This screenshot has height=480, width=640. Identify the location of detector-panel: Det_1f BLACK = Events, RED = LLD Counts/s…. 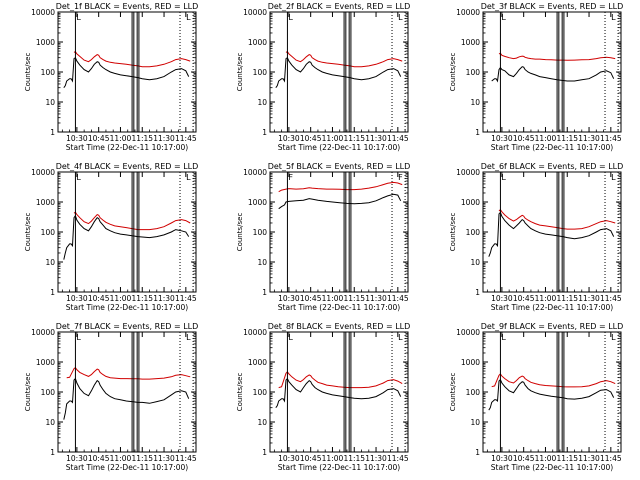
(111, 77).